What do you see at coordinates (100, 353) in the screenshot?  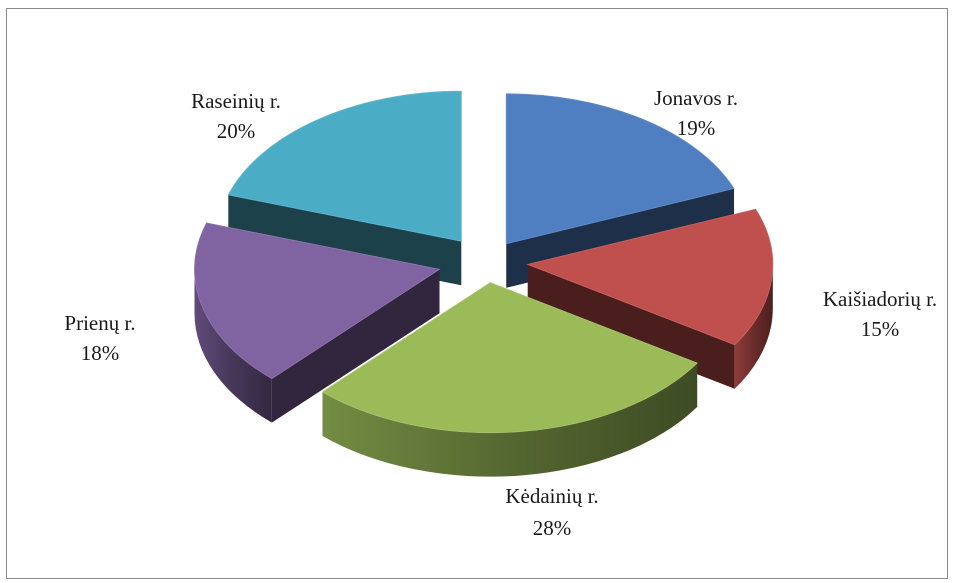 I see `slice-percent-prien-r: 18%` at bounding box center [100, 353].